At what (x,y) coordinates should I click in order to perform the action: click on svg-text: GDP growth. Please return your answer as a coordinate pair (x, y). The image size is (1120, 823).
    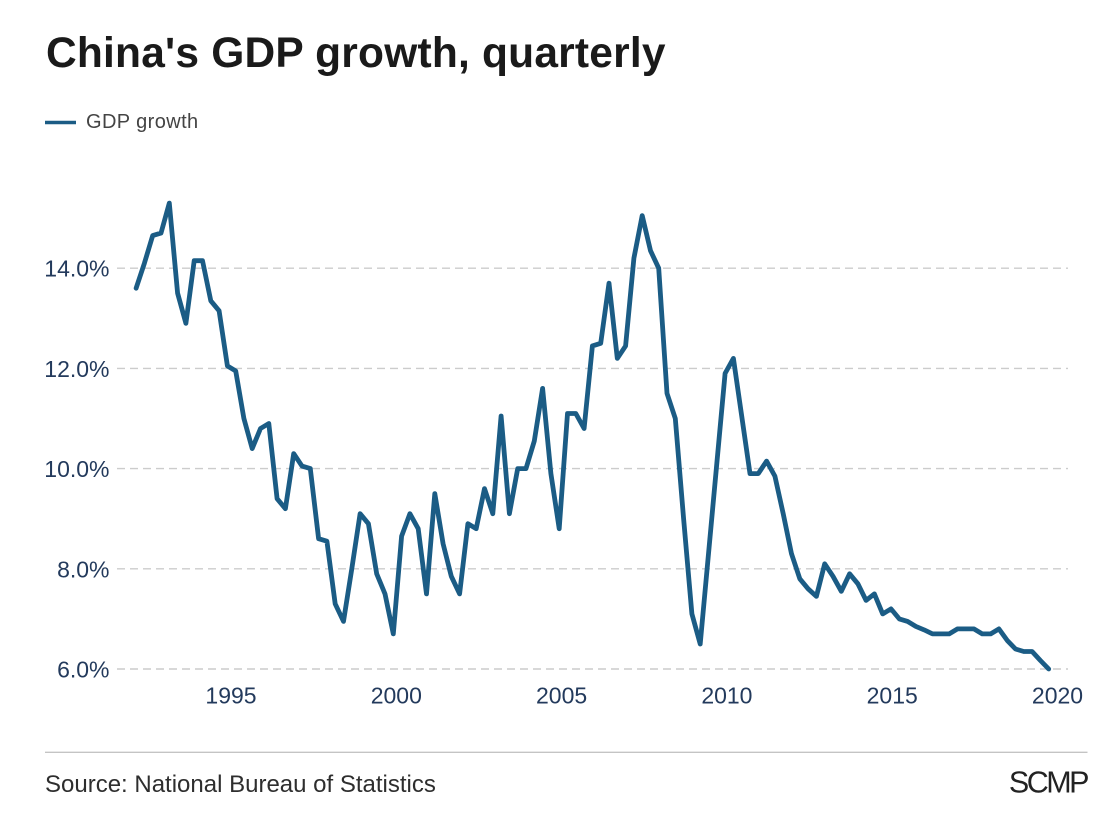
    Looking at the image, I should click on (142, 122).